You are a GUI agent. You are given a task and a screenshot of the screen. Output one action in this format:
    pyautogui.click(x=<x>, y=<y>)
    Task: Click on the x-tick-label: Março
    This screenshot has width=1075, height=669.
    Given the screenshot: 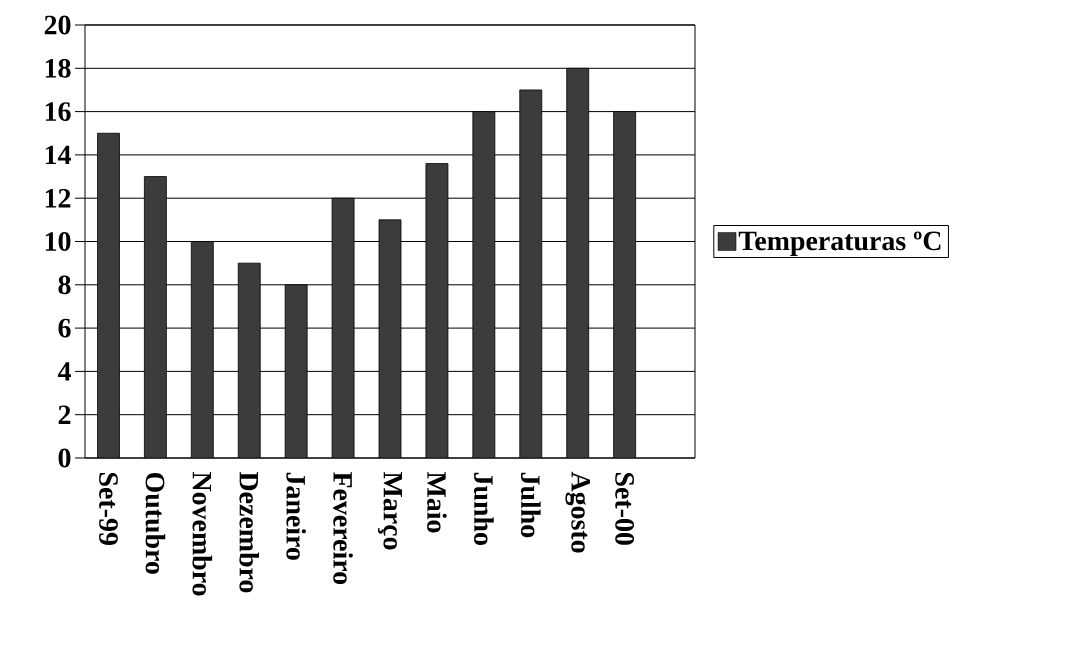 What is the action you would take?
    pyautogui.click(x=390, y=511)
    